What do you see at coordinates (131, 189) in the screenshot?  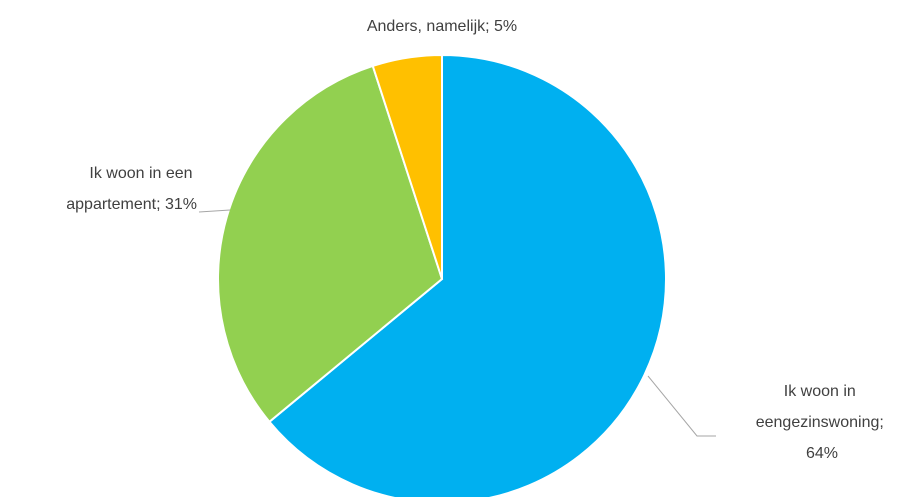 I see `data-label: Ik woon in een appartement; 31%` at bounding box center [131, 189].